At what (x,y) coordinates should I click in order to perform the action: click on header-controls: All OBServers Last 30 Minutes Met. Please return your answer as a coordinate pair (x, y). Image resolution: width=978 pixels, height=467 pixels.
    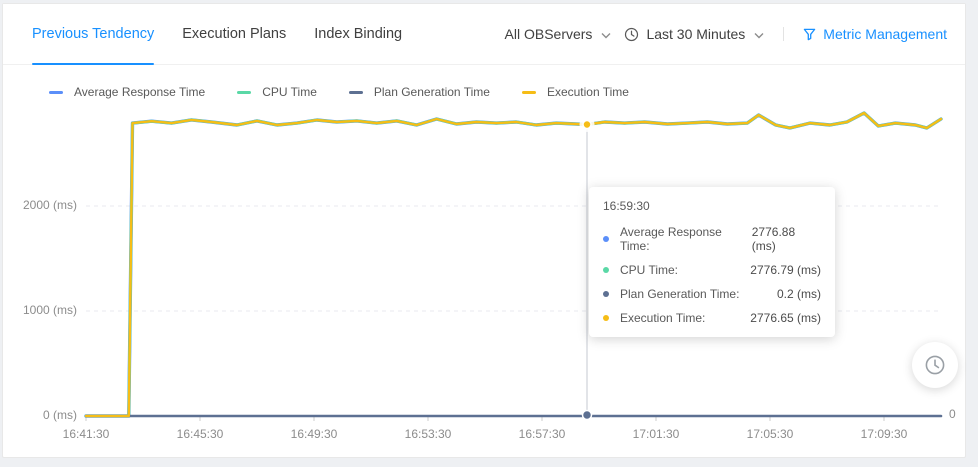
    Looking at the image, I should click on (726, 34).